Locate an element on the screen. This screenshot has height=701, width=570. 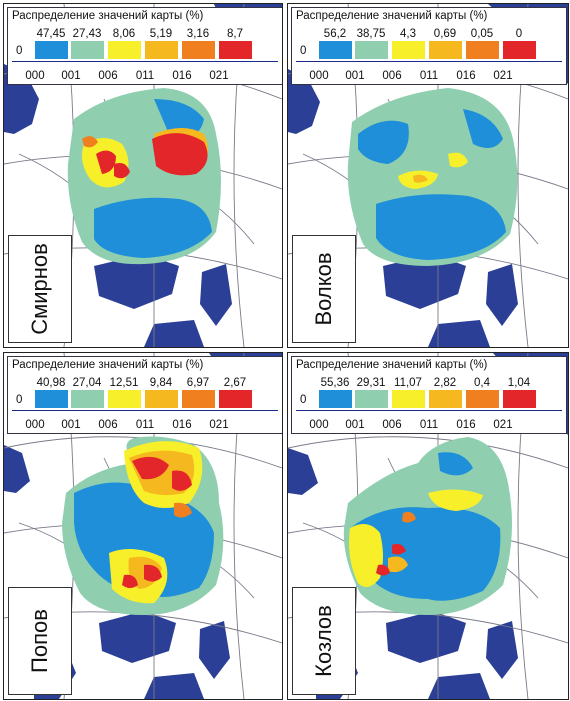
legend-value: 55,36 is located at coordinates (335, 383).